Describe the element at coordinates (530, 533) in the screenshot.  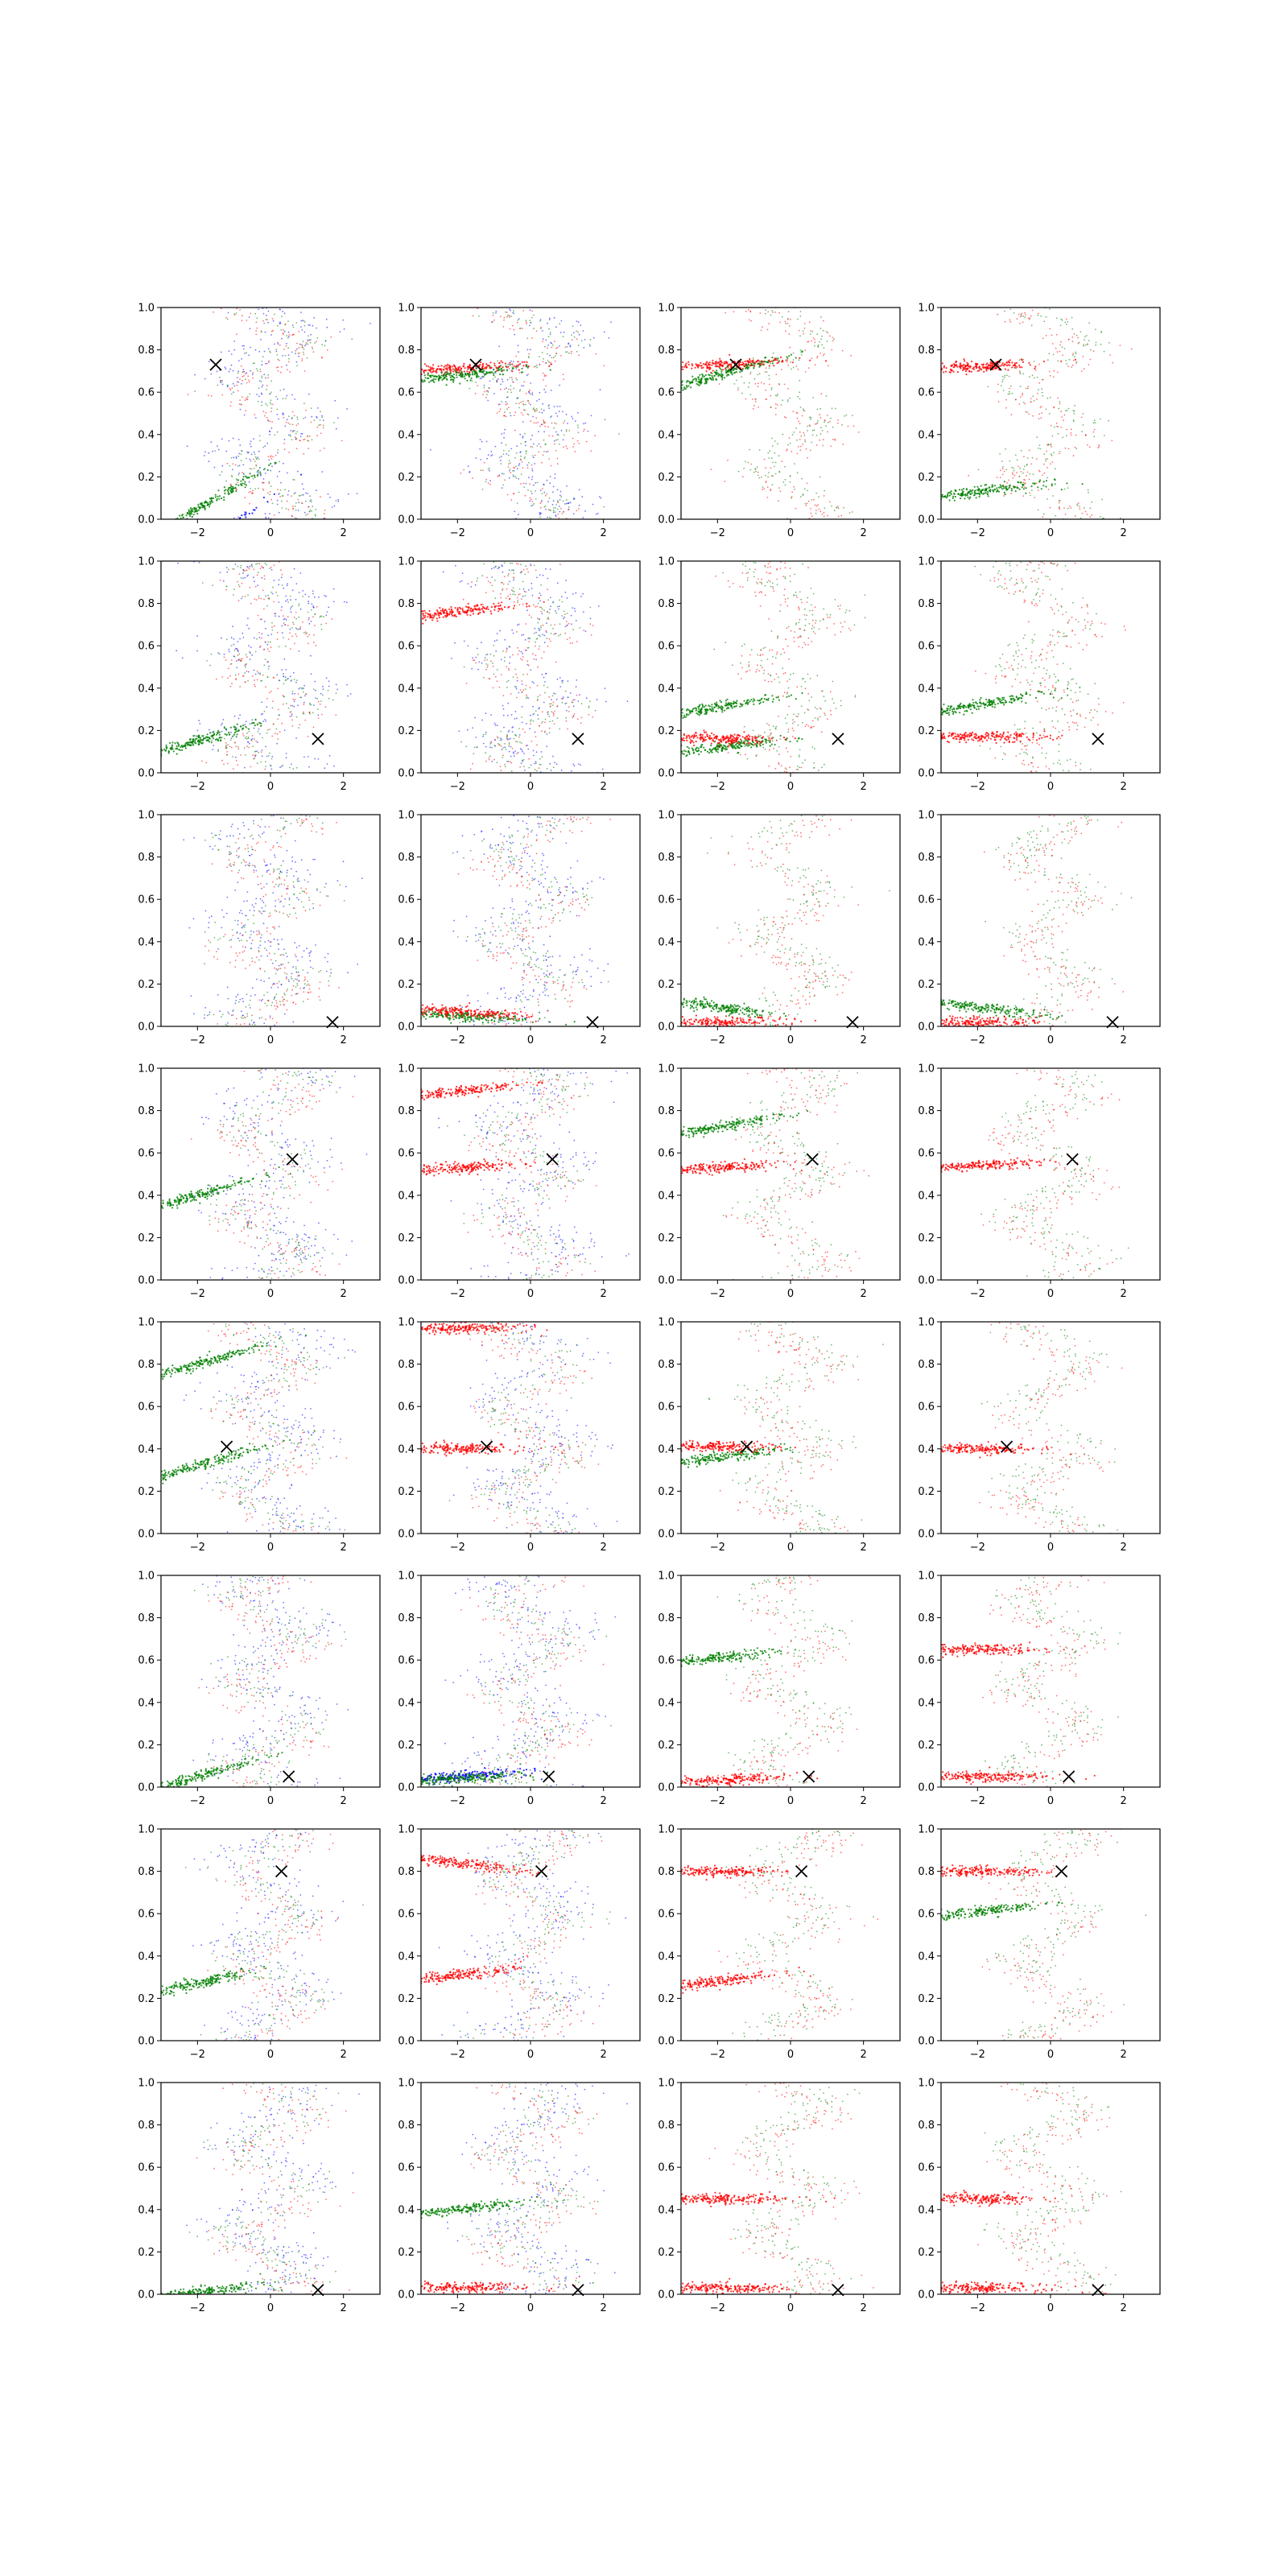
I see `x-tick-label: 0` at that location.